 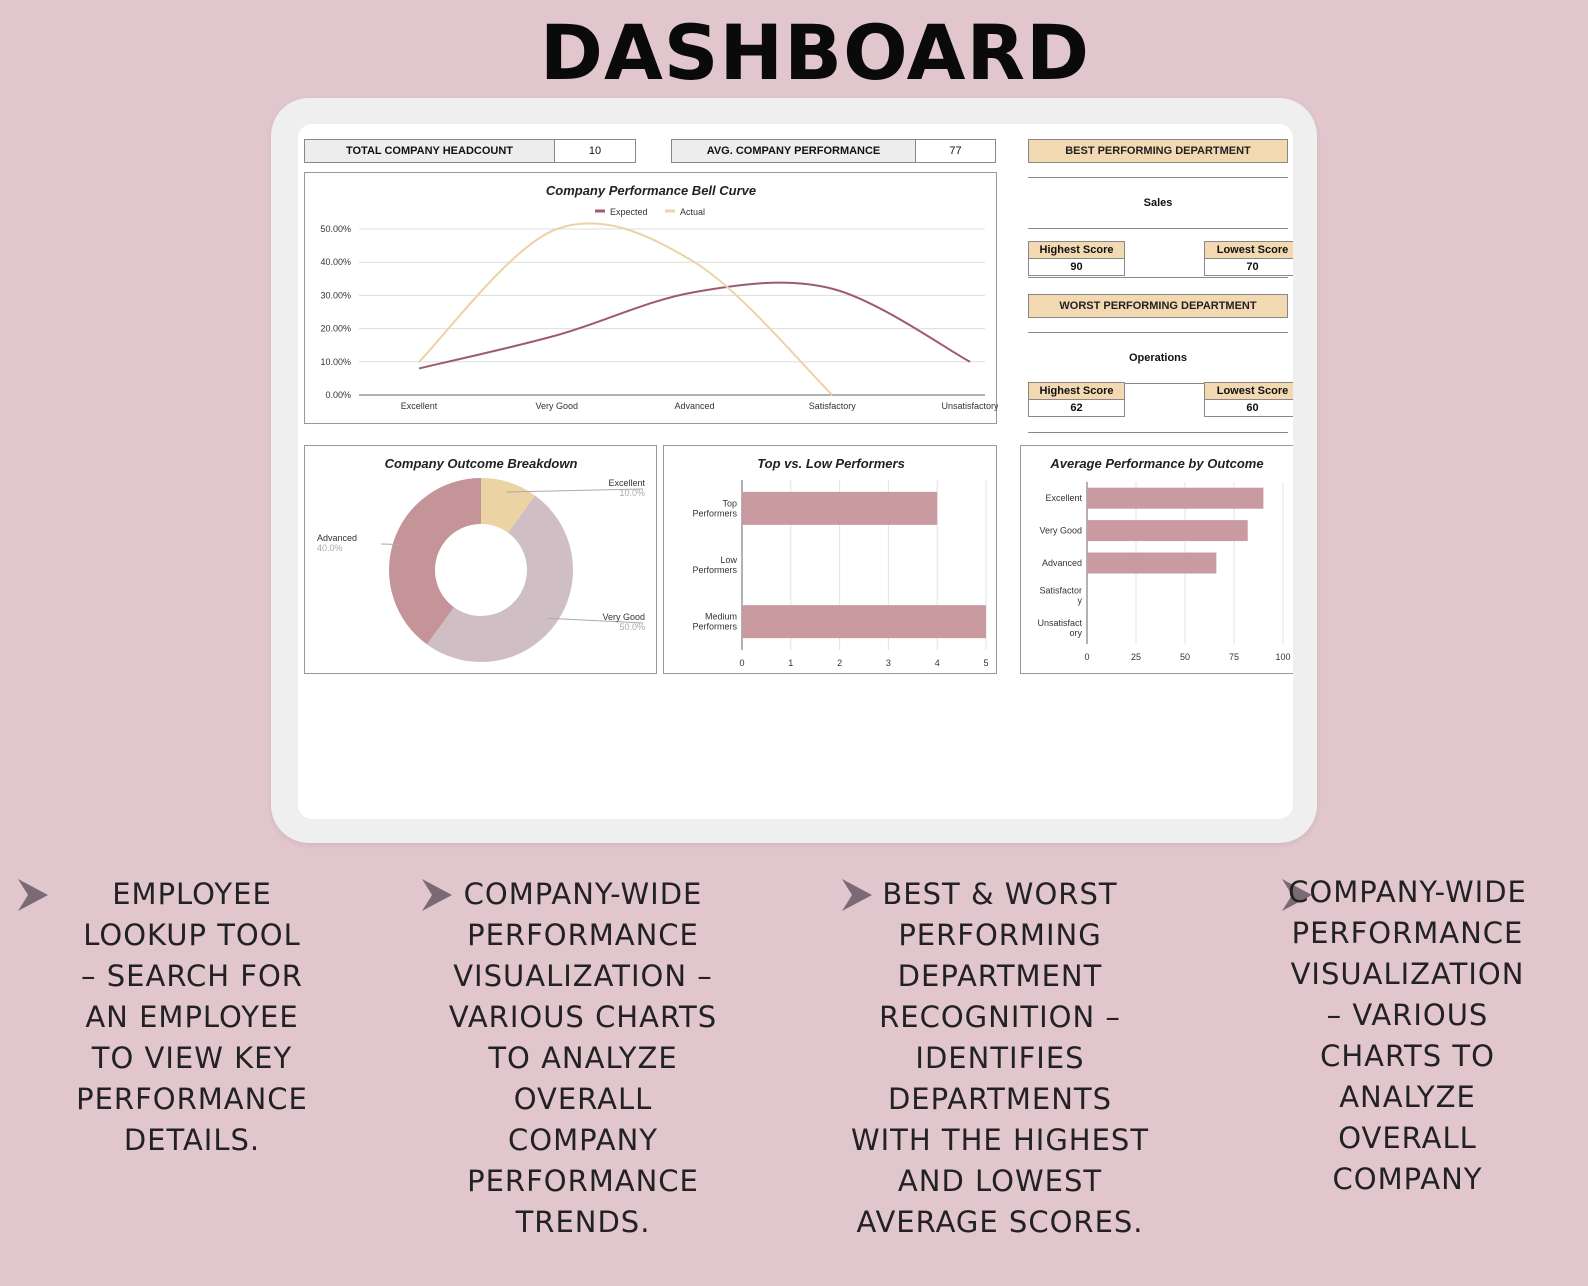 I want to click on headcount-label: TOTAL COMPANY HEADCOUNT, so click(x=430, y=151).